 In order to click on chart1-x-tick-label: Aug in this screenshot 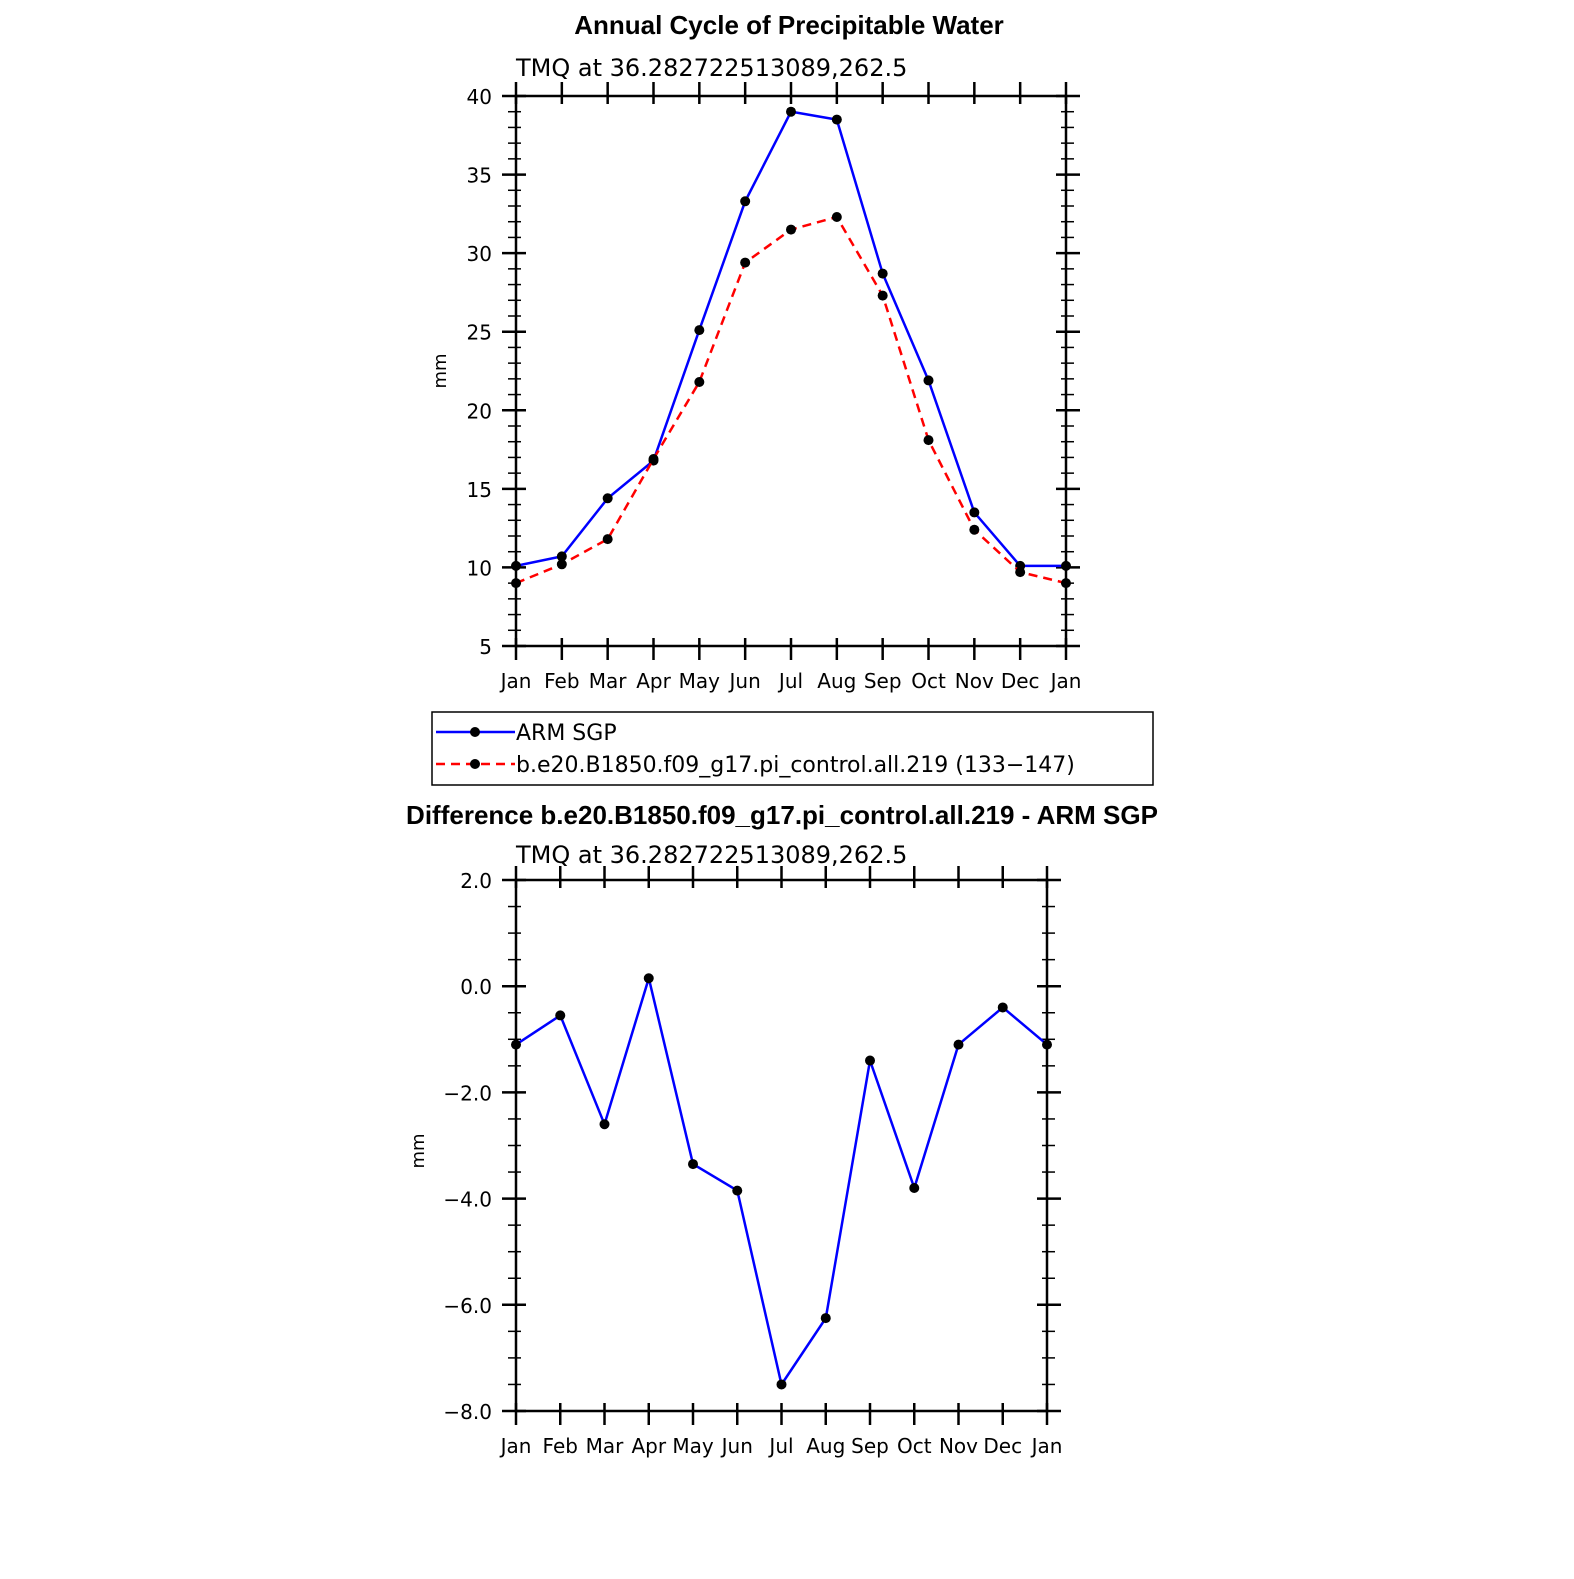, I will do `click(825, 1446)`.